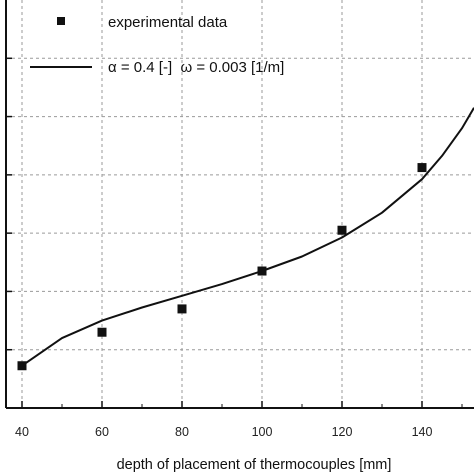  Describe the element at coordinates (262, 432) in the screenshot. I see `x-tick-label-100: 100` at that location.